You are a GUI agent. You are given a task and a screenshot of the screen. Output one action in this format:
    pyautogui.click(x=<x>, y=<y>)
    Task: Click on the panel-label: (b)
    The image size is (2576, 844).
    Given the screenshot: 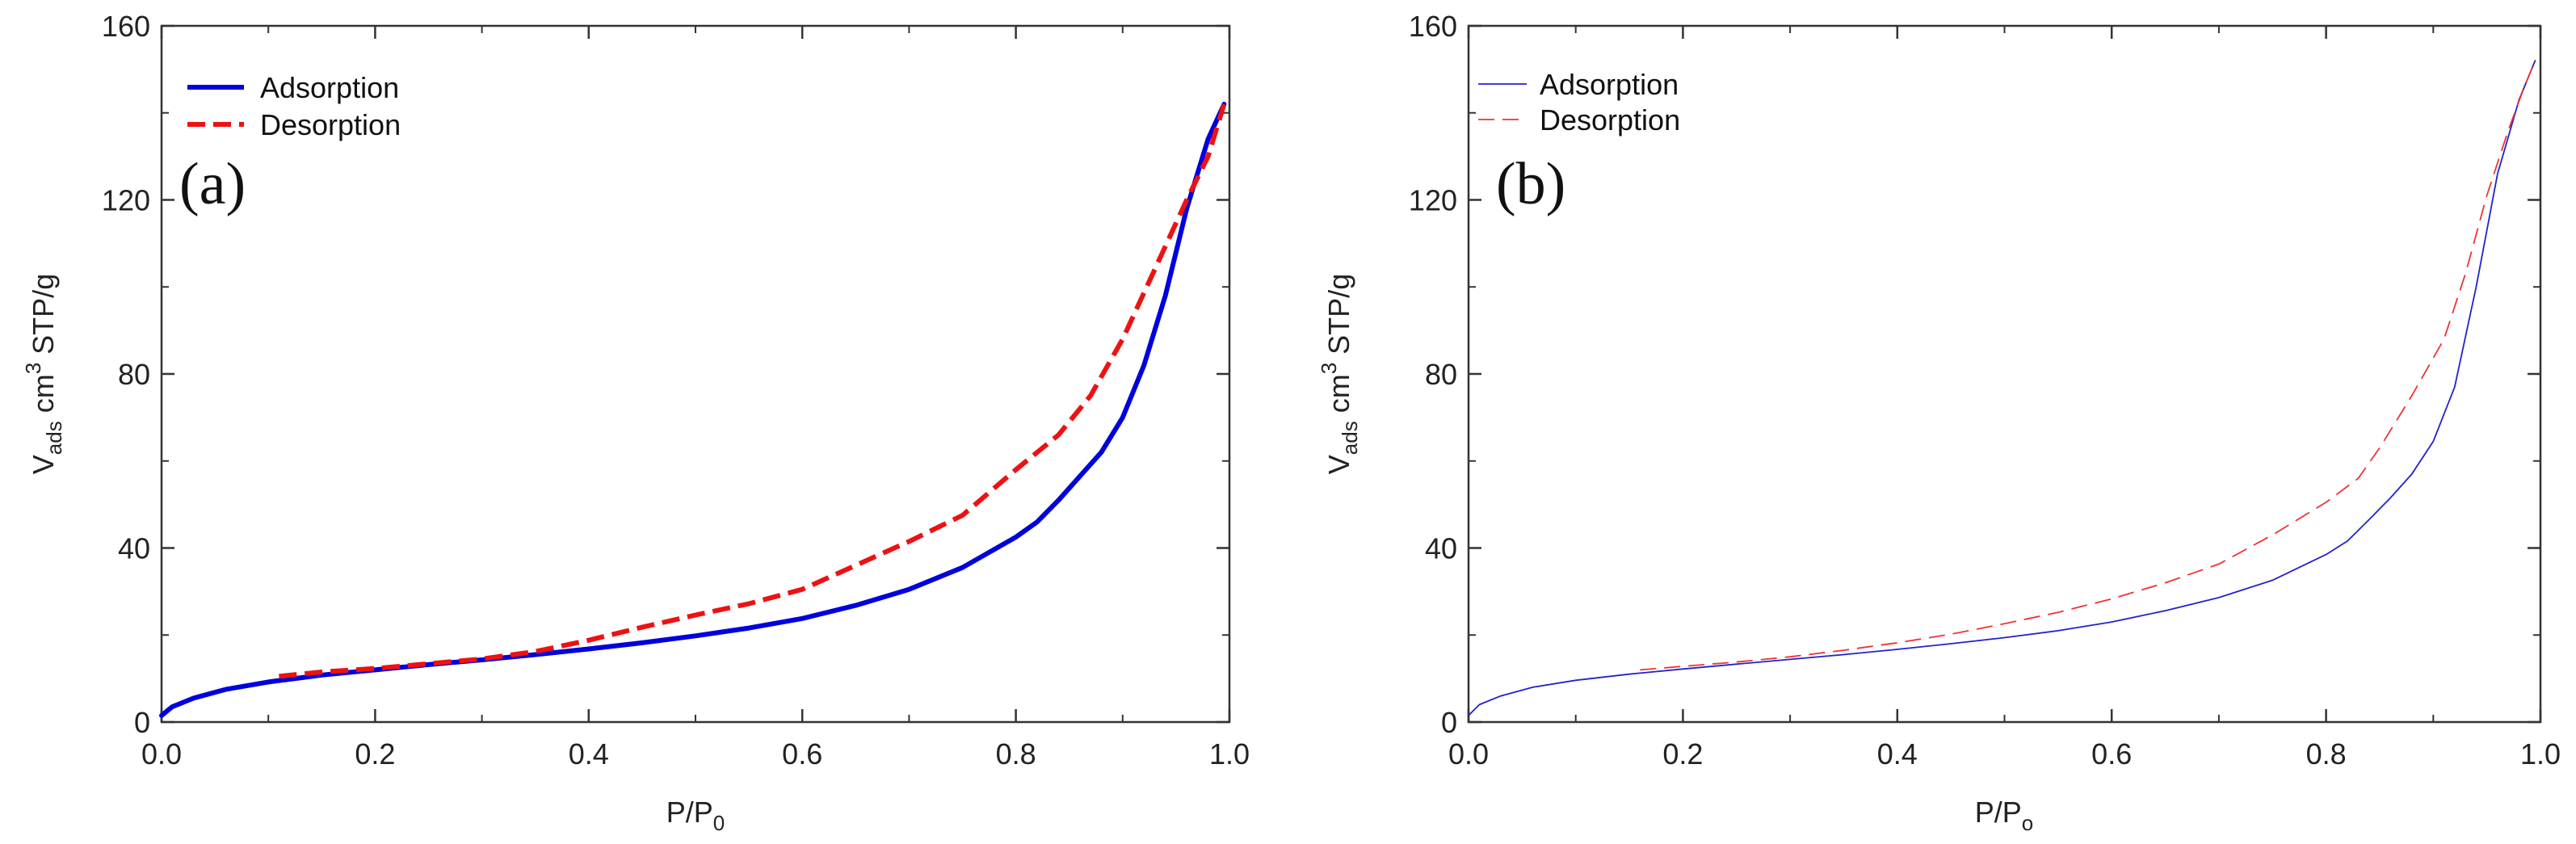 What is the action you would take?
    pyautogui.click(x=1530, y=184)
    